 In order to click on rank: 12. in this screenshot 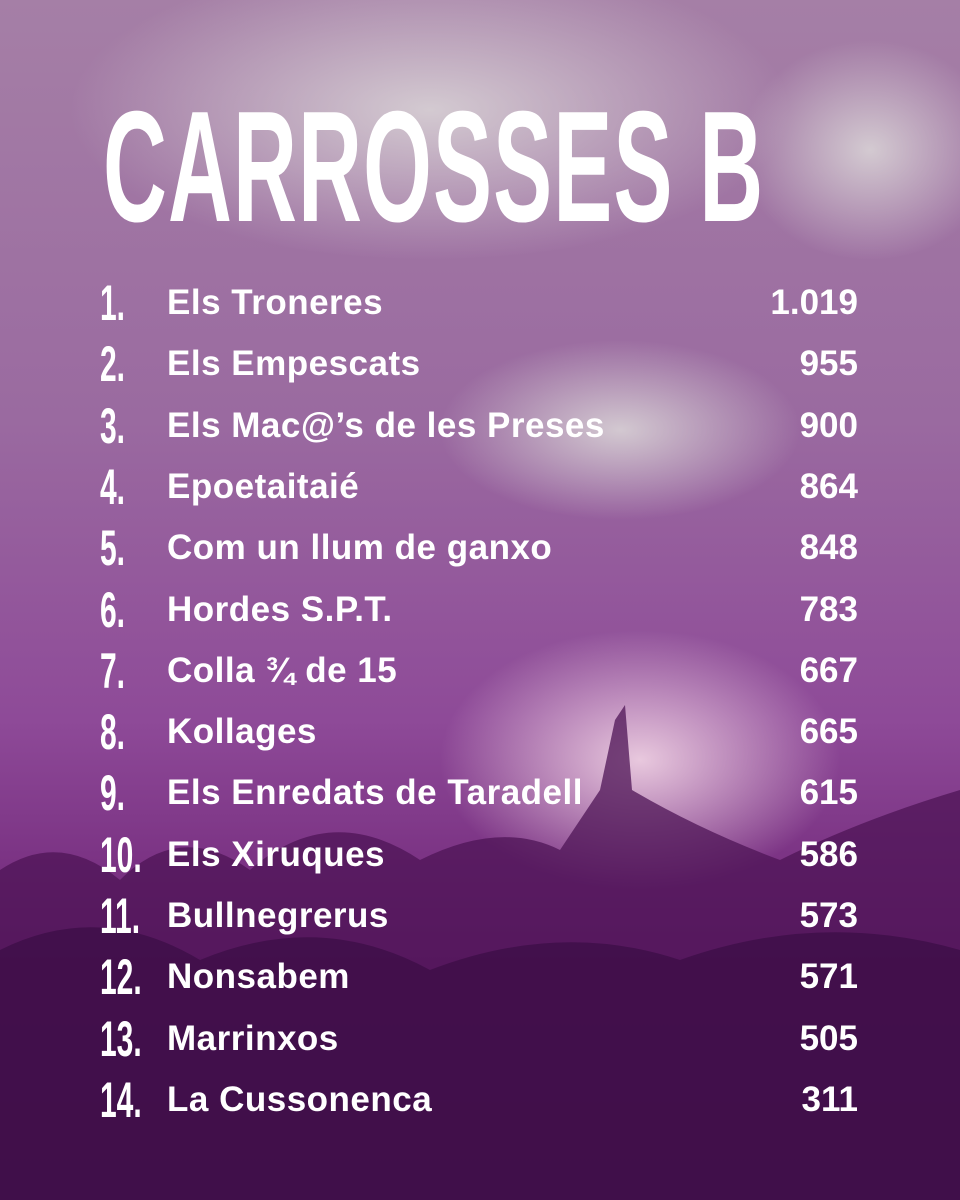, I will do `click(121, 977)`.